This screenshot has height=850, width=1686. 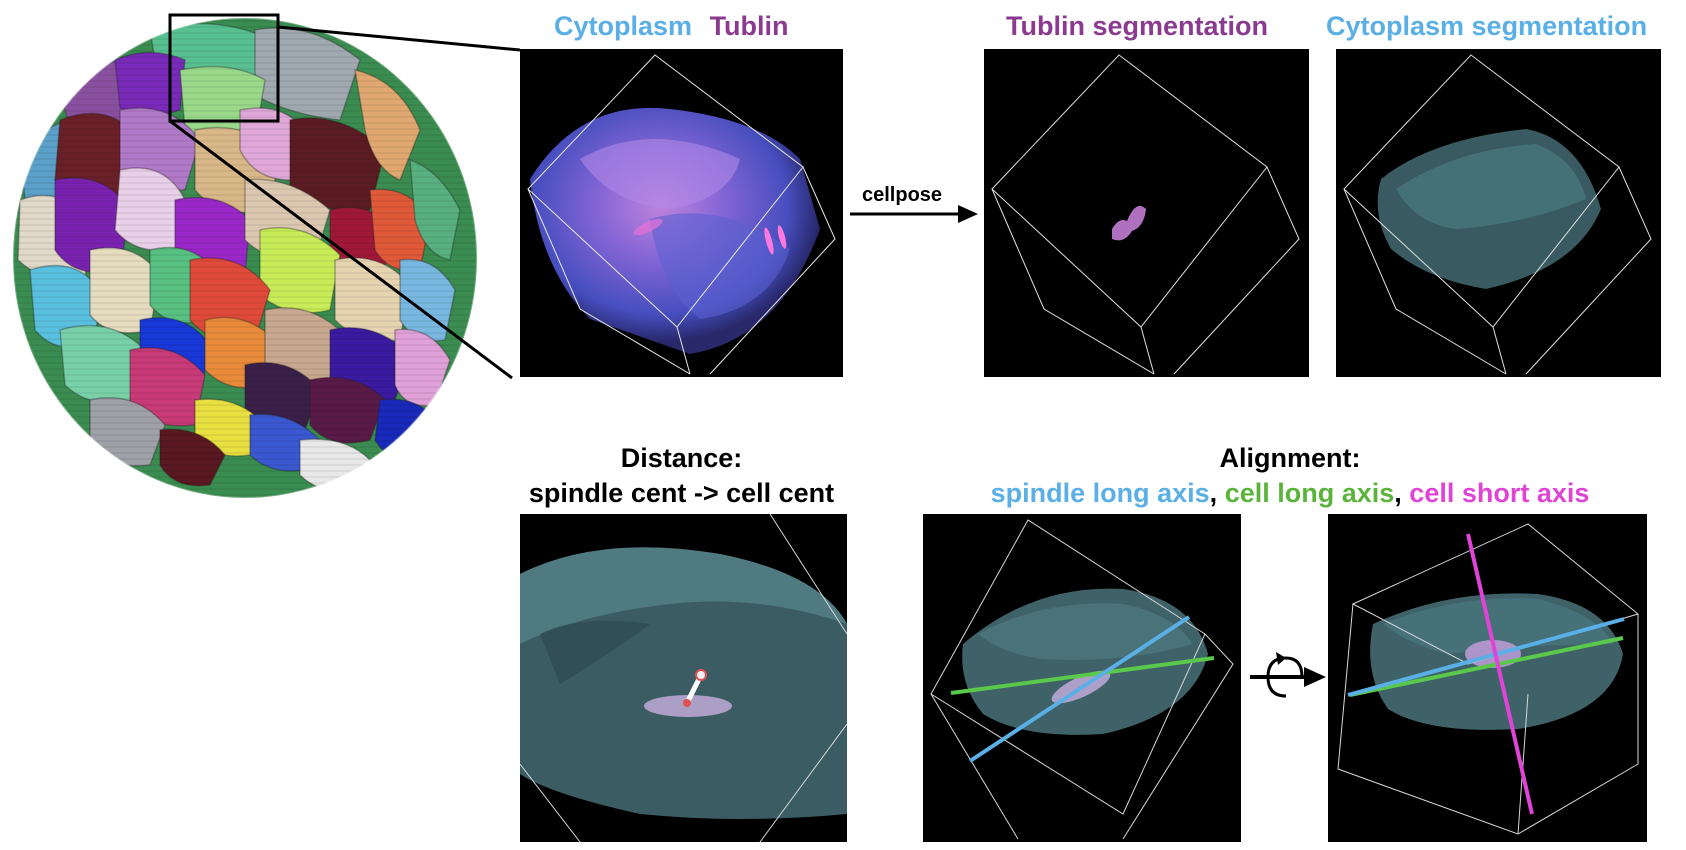 I want to click on zoom-box, so click(x=224, y=68).